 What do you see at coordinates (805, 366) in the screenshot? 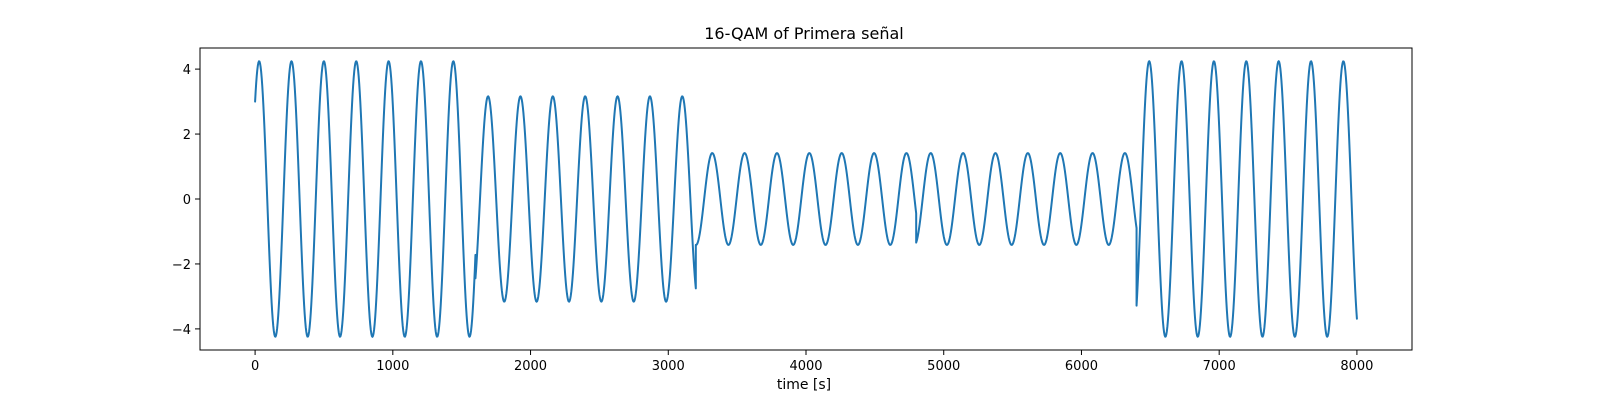
I see `x-tick-label-4000: 4000` at bounding box center [805, 366].